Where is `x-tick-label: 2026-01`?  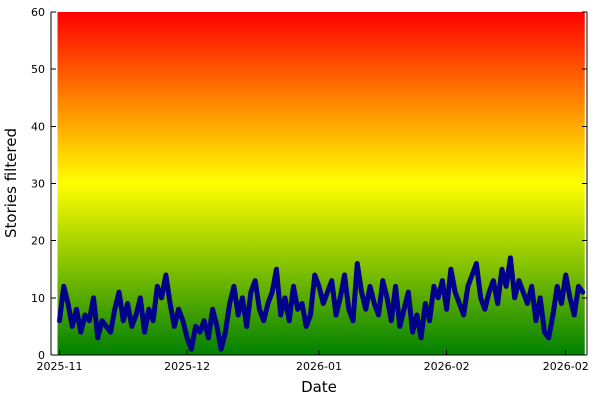 x-tick-label: 2026-01 is located at coordinates (319, 366).